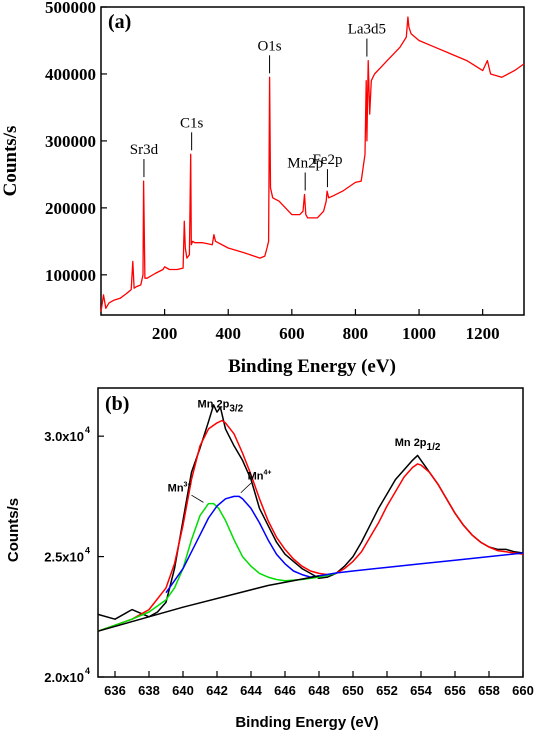 Image resolution: width=538 pixels, height=734 pixels. Describe the element at coordinates (70, 208) in the screenshot. I see `a-ytick-label: 200000` at that location.